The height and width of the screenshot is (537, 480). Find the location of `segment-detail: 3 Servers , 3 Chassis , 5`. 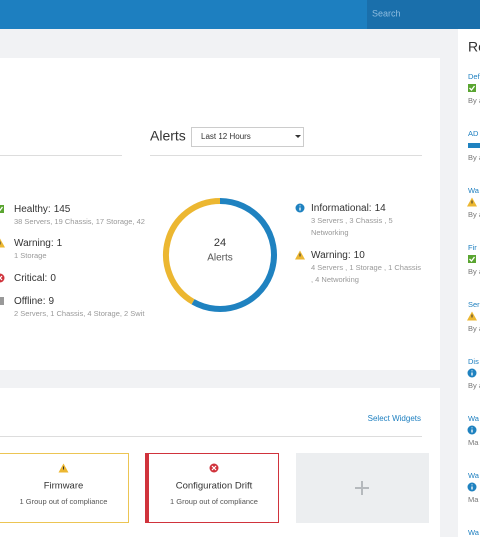

segment-detail: 3 Servers , 3 Chassis , 5 is located at coordinates (352, 220).